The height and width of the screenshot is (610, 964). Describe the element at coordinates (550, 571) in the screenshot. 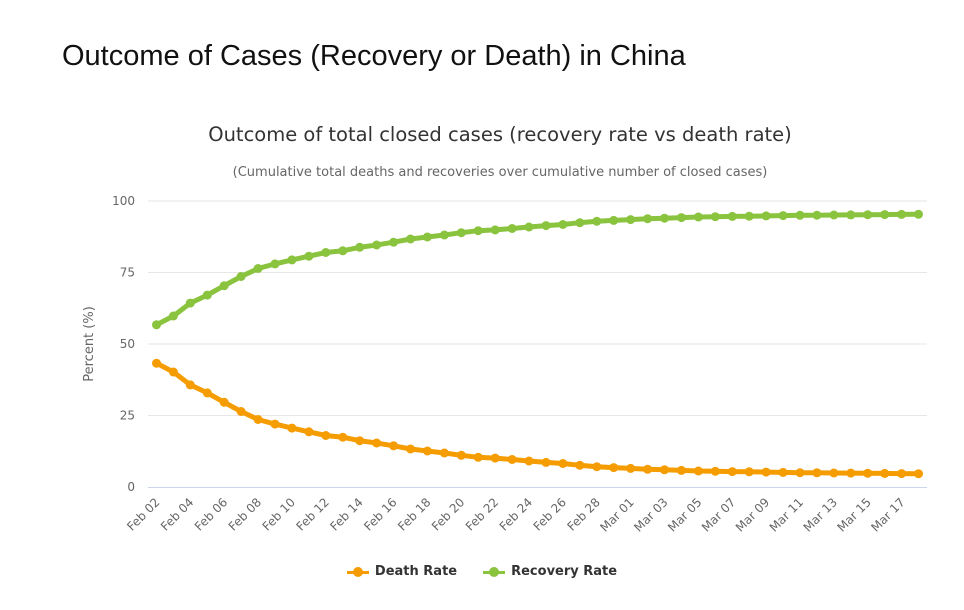

I see `legend-item-recovery-rate: Recovery Rate` at that location.